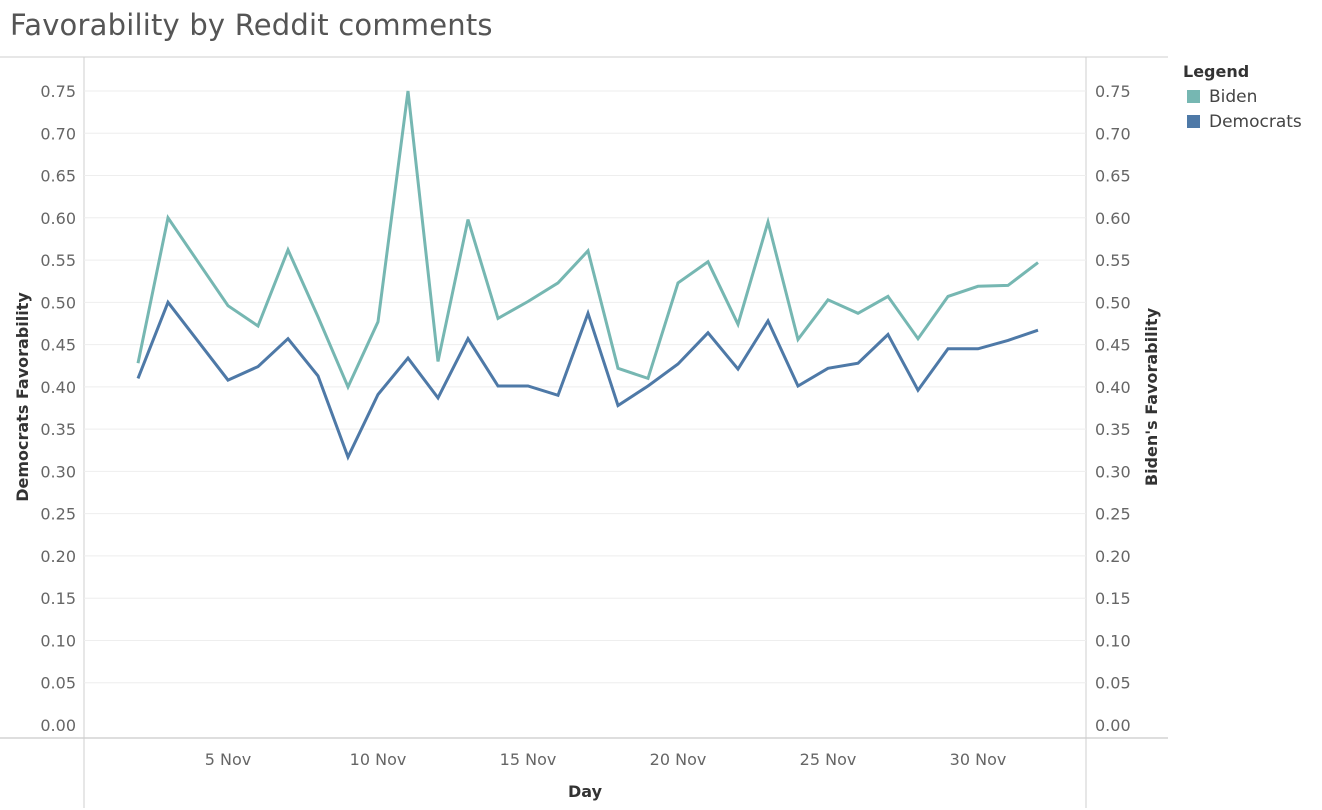  What do you see at coordinates (58, 725) in the screenshot?
I see `left-y-tick-label: 0.00` at bounding box center [58, 725].